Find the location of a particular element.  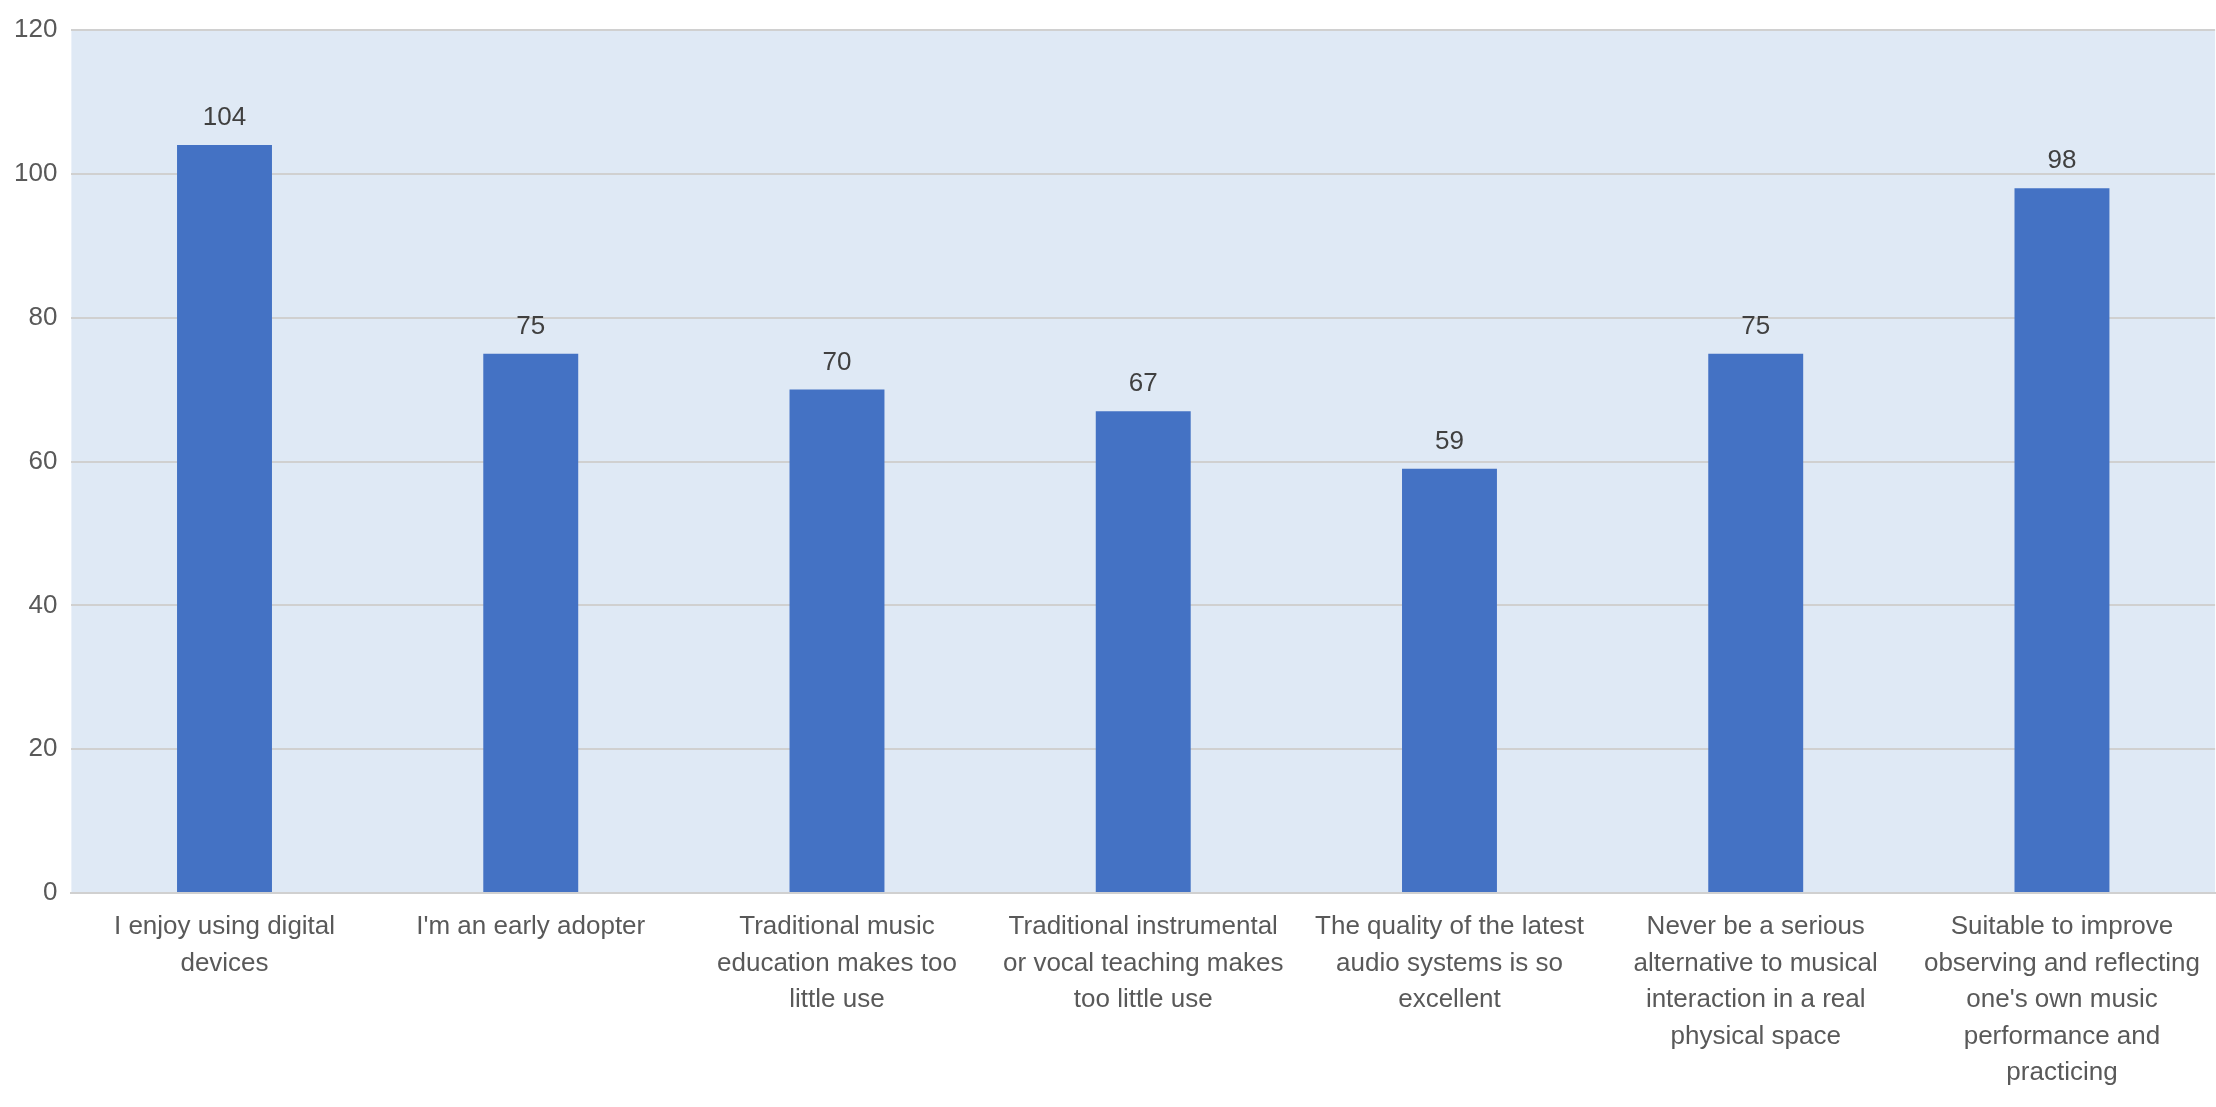

data-label: 98 is located at coordinates (2062, 159).